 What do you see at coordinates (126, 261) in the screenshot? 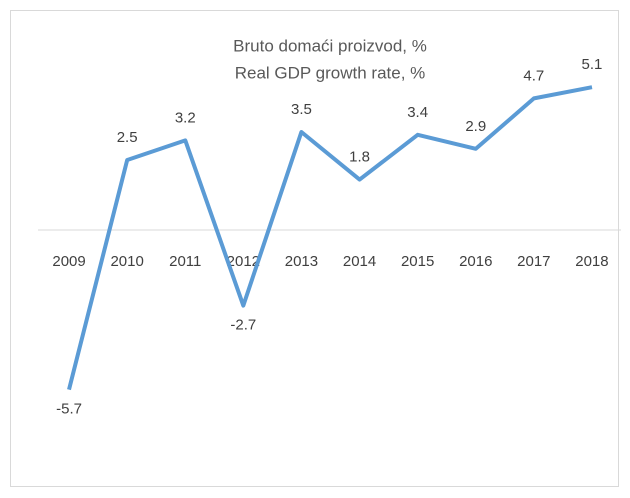
I see `x-tick-label: 2010` at bounding box center [126, 261].